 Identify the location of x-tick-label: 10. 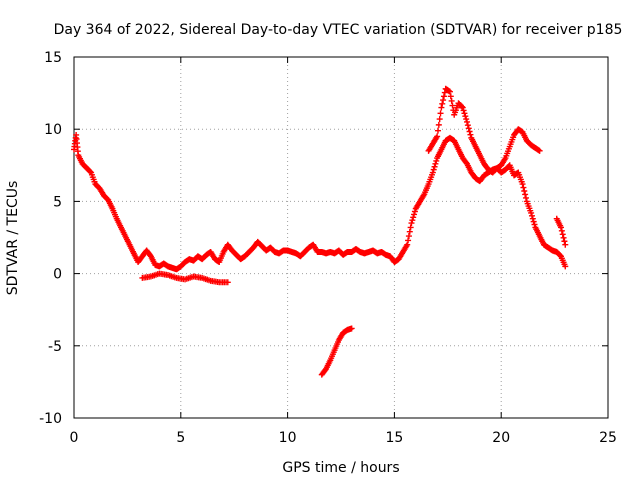
(288, 438).